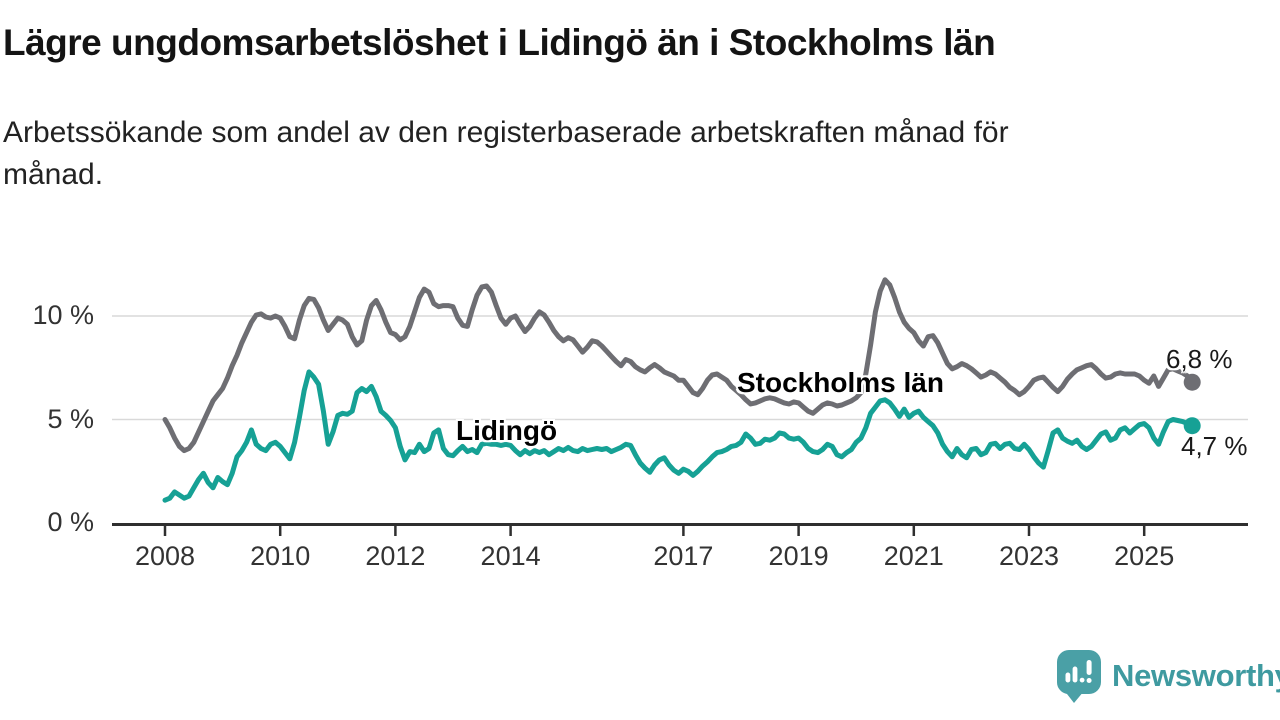 The width and height of the screenshot is (1280, 720). I want to click on end-value-label-lidingo: 4,7 %, so click(1214, 446).